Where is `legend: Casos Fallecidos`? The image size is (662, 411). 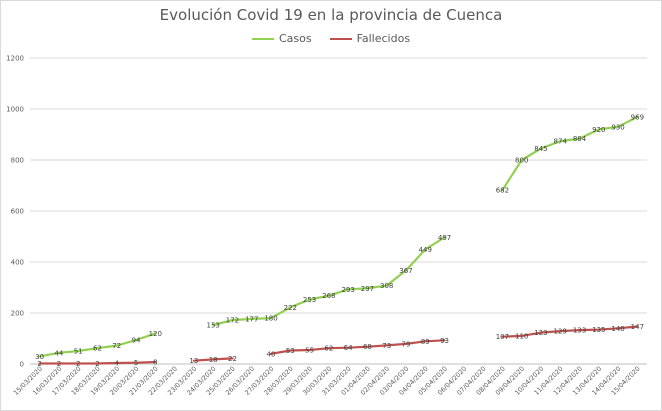
legend: Casos Fallecidos is located at coordinates (331, 38).